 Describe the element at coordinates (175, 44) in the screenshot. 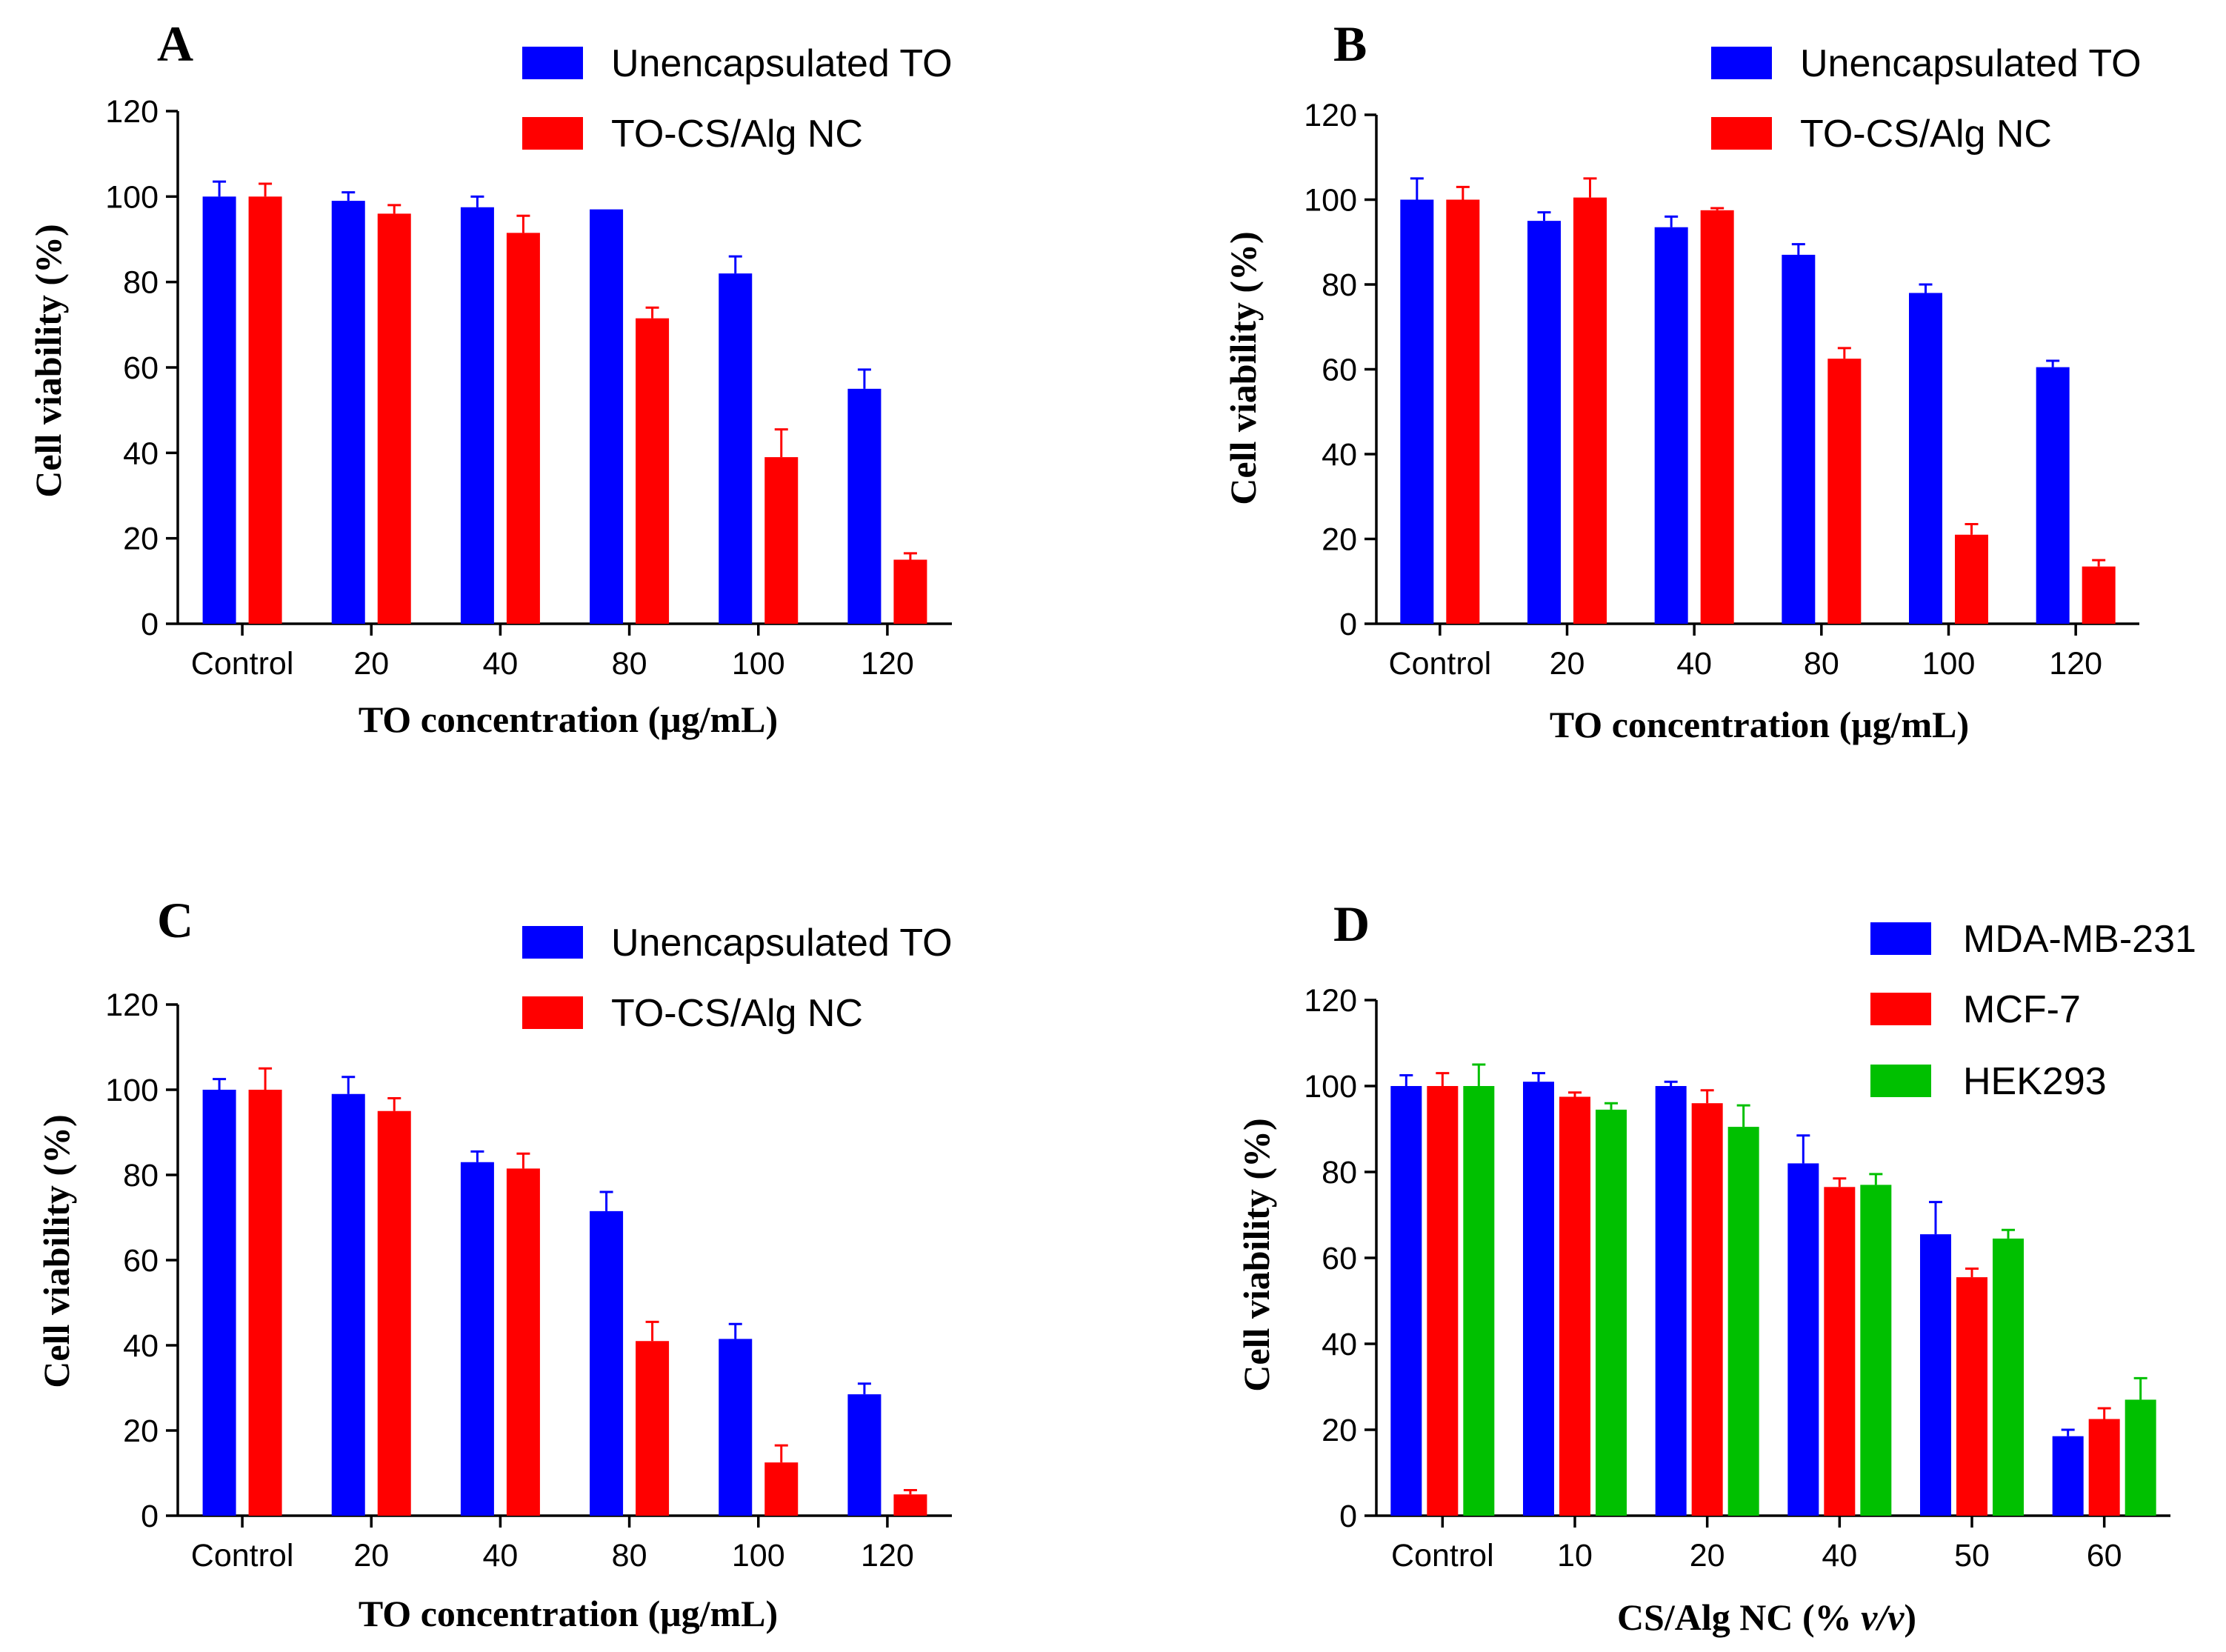

I see `panel-a-letter: A` at that location.